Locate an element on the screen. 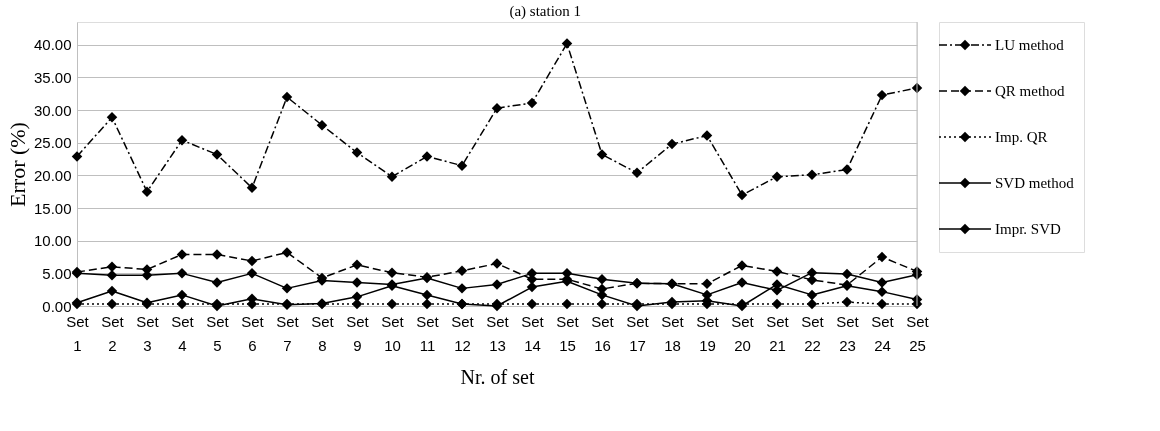 This screenshot has width=1160, height=431. legend-label: Impr. SVD is located at coordinates (1028, 229).